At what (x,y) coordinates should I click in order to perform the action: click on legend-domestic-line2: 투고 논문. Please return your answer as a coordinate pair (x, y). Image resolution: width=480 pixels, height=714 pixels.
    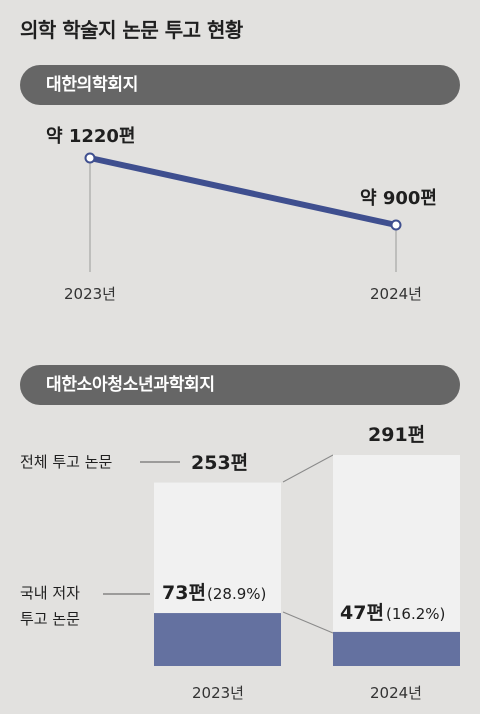
    Looking at the image, I should click on (50, 619).